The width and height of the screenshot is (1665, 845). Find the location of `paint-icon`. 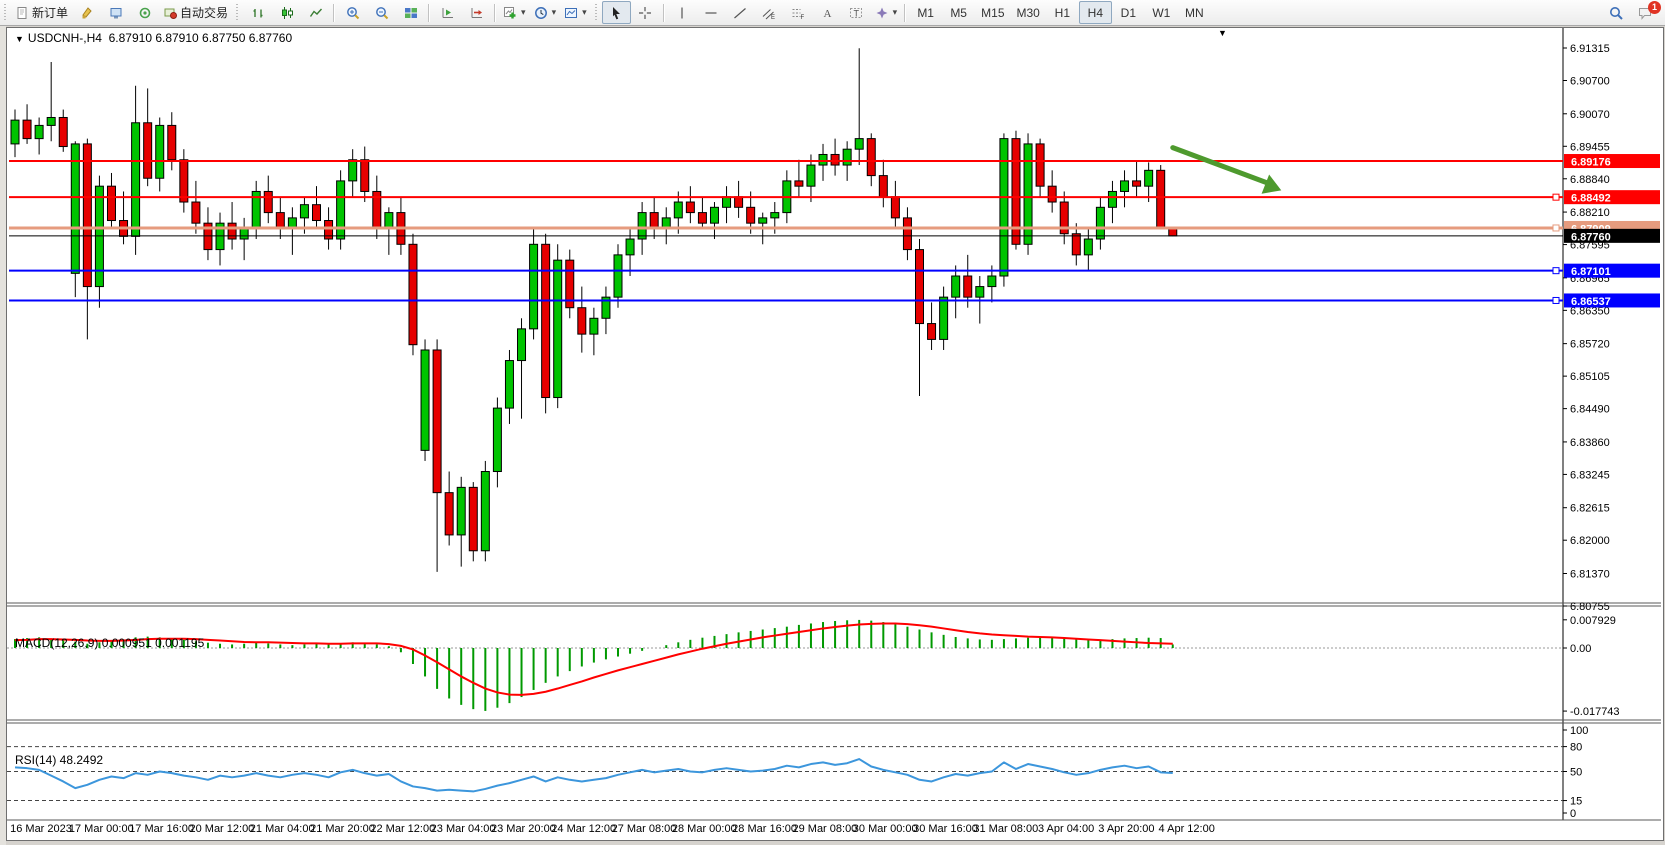

paint-icon is located at coordinates (86, 12).